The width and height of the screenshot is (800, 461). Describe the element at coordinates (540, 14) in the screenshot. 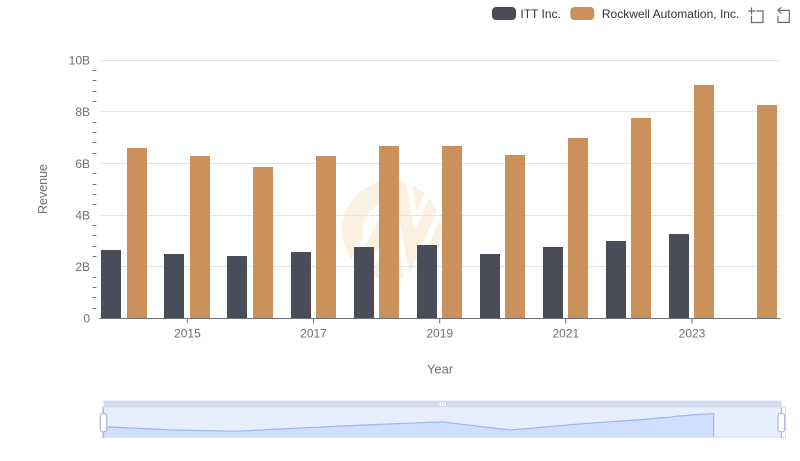

I see `svg-text: ITT Inc.` at that location.